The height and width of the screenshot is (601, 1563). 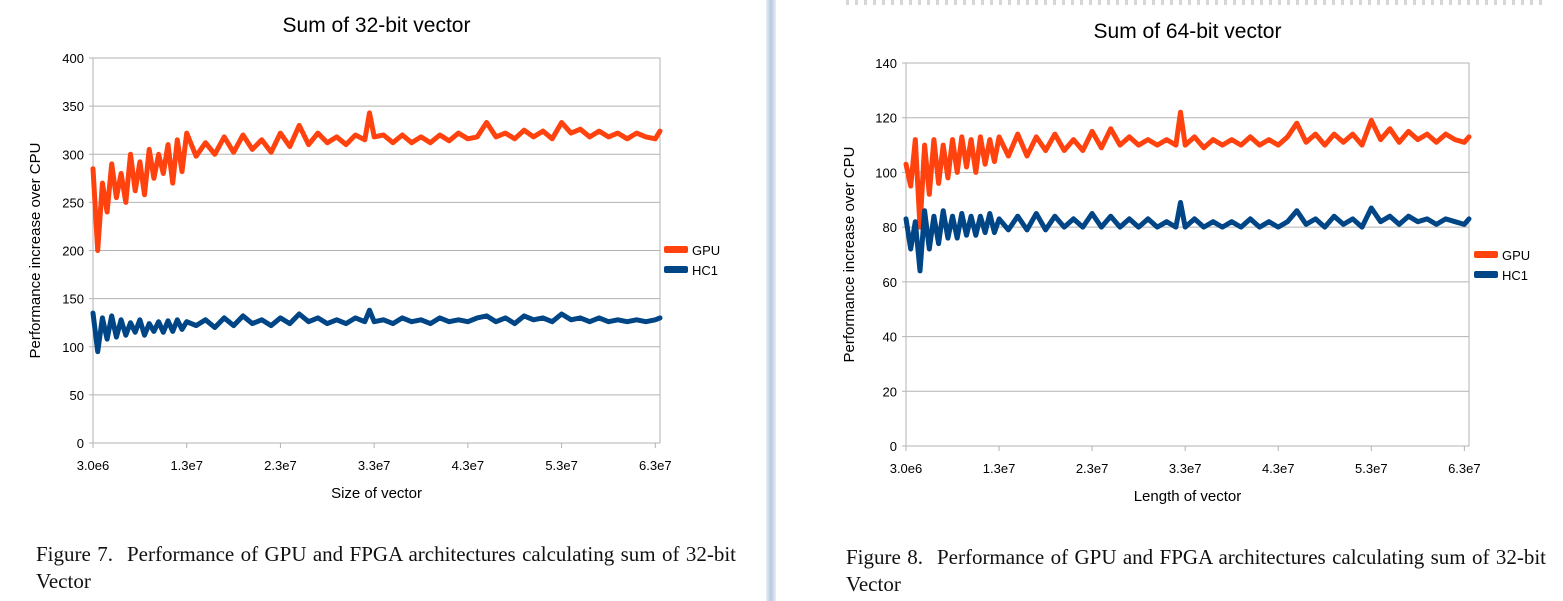 What do you see at coordinates (77, 395) in the screenshot?
I see `fig7-y-tick-label: 50` at bounding box center [77, 395].